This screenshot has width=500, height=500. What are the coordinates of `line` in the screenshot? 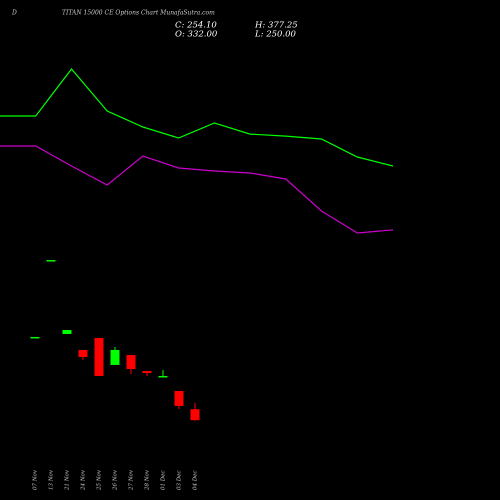 It's located at (197, 189).